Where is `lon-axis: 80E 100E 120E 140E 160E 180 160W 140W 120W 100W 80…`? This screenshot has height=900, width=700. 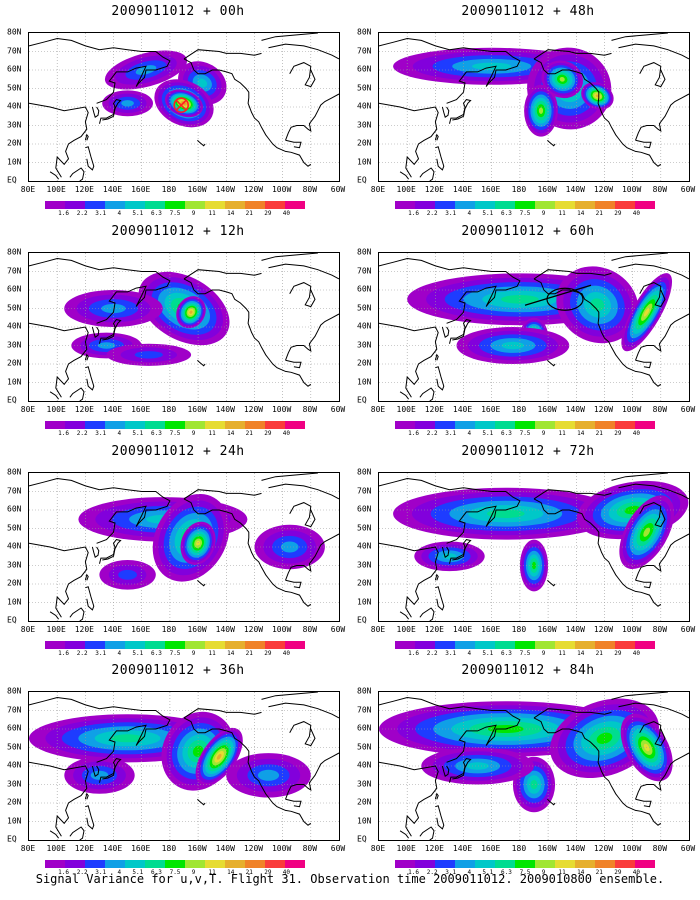
lon-axis: 80E 100E 120E 140E 160E 180 160W 140W 120W 100W 80… is located at coordinates (531, 190).